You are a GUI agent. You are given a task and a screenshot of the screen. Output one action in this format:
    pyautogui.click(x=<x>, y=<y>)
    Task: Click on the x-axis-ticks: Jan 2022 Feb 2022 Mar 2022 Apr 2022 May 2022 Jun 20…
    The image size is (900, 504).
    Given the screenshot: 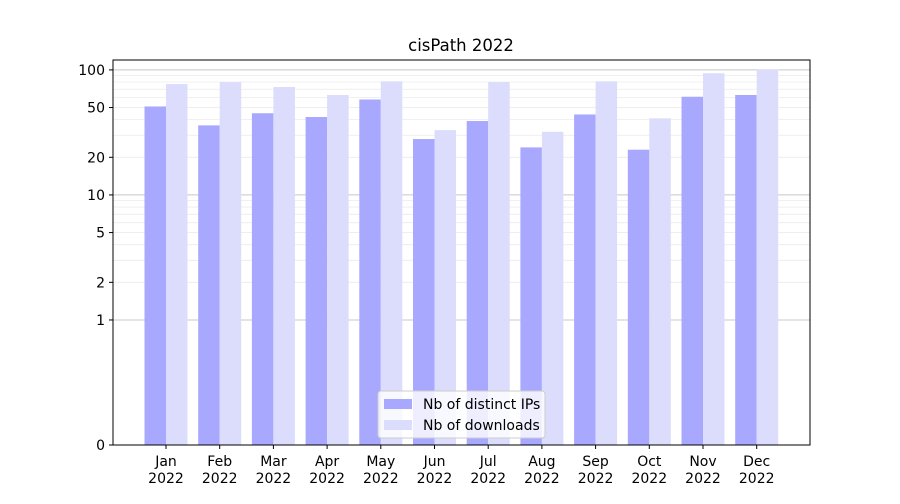 What is the action you would take?
    pyautogui.click(x=461, y=466)
    